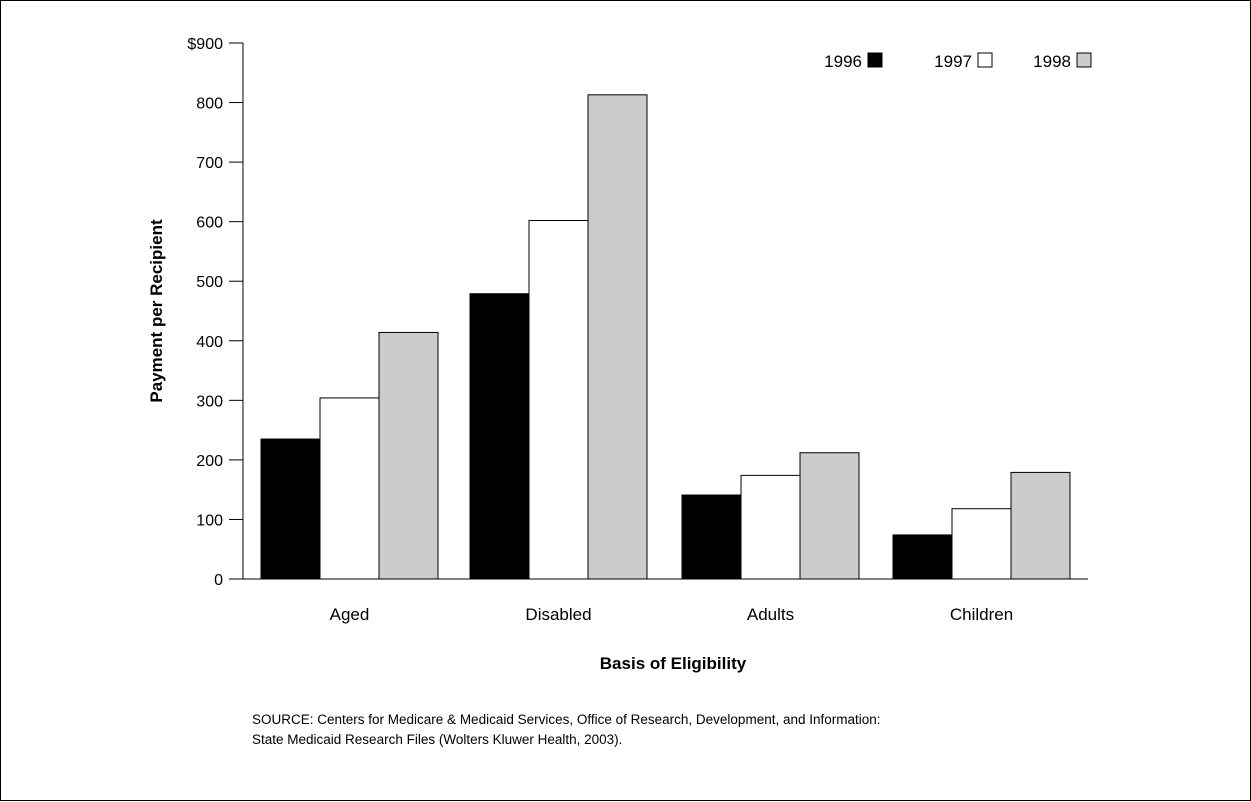 This screenshot has height=802, width=1251. What do you see at coordinates (953, 61) in the screenshot?
I see `legend-label-1997: 1997` at bounding box center [953, 61].